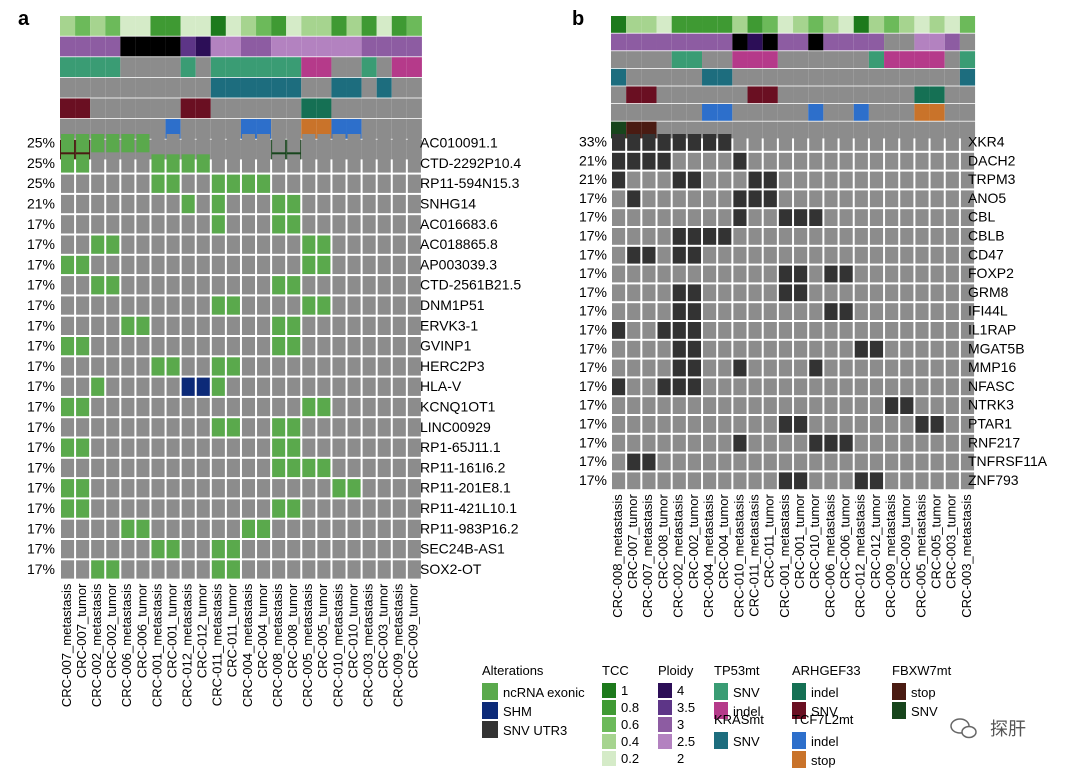  Describe the element at coordinates (292, 630) in the screenshot. I see `sample-label: CRC-008_tumor` at that location.